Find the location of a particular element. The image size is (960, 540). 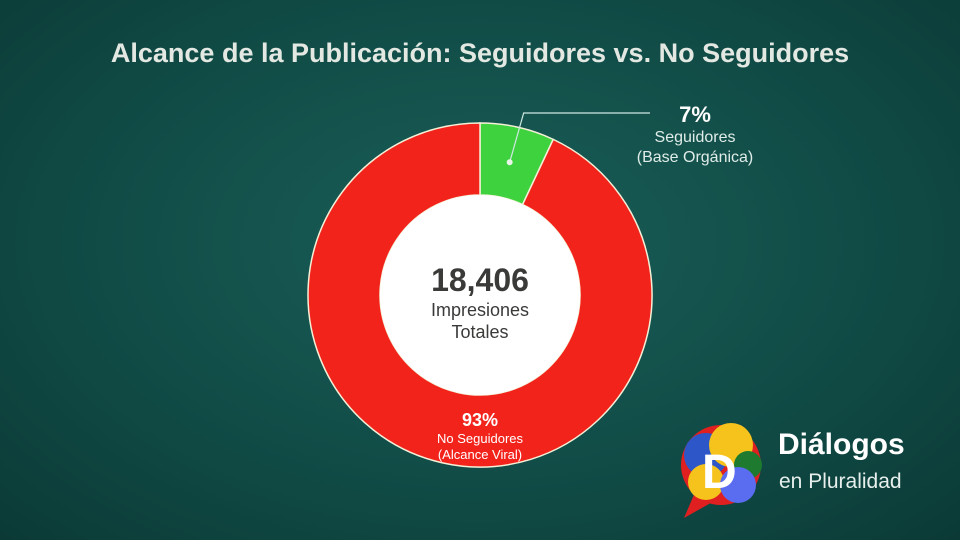

center-total: 18,406 Impresiones Totales is located at coordinates (480, 302).